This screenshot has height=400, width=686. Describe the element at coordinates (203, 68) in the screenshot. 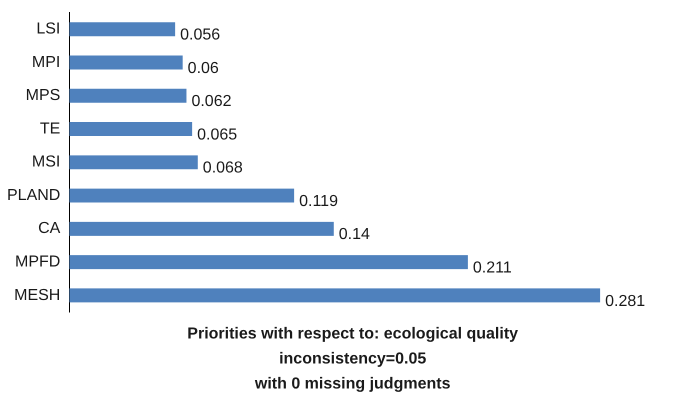

I see `data-label: 0.06` at that location.